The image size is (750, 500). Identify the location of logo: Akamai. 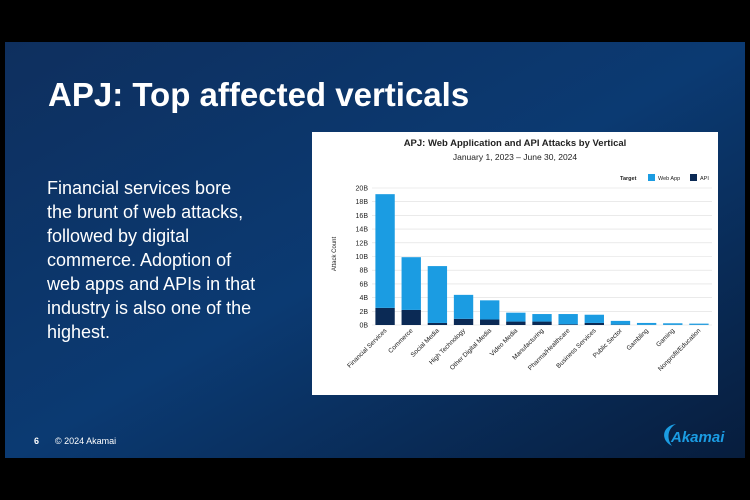
(697, 437).